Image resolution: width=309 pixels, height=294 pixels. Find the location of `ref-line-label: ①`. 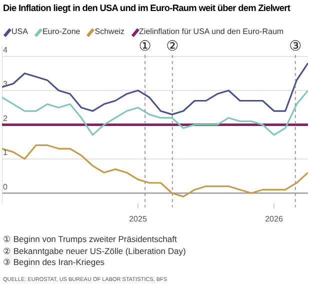

ref-line-label: ① is located at coordinates (145, 46).